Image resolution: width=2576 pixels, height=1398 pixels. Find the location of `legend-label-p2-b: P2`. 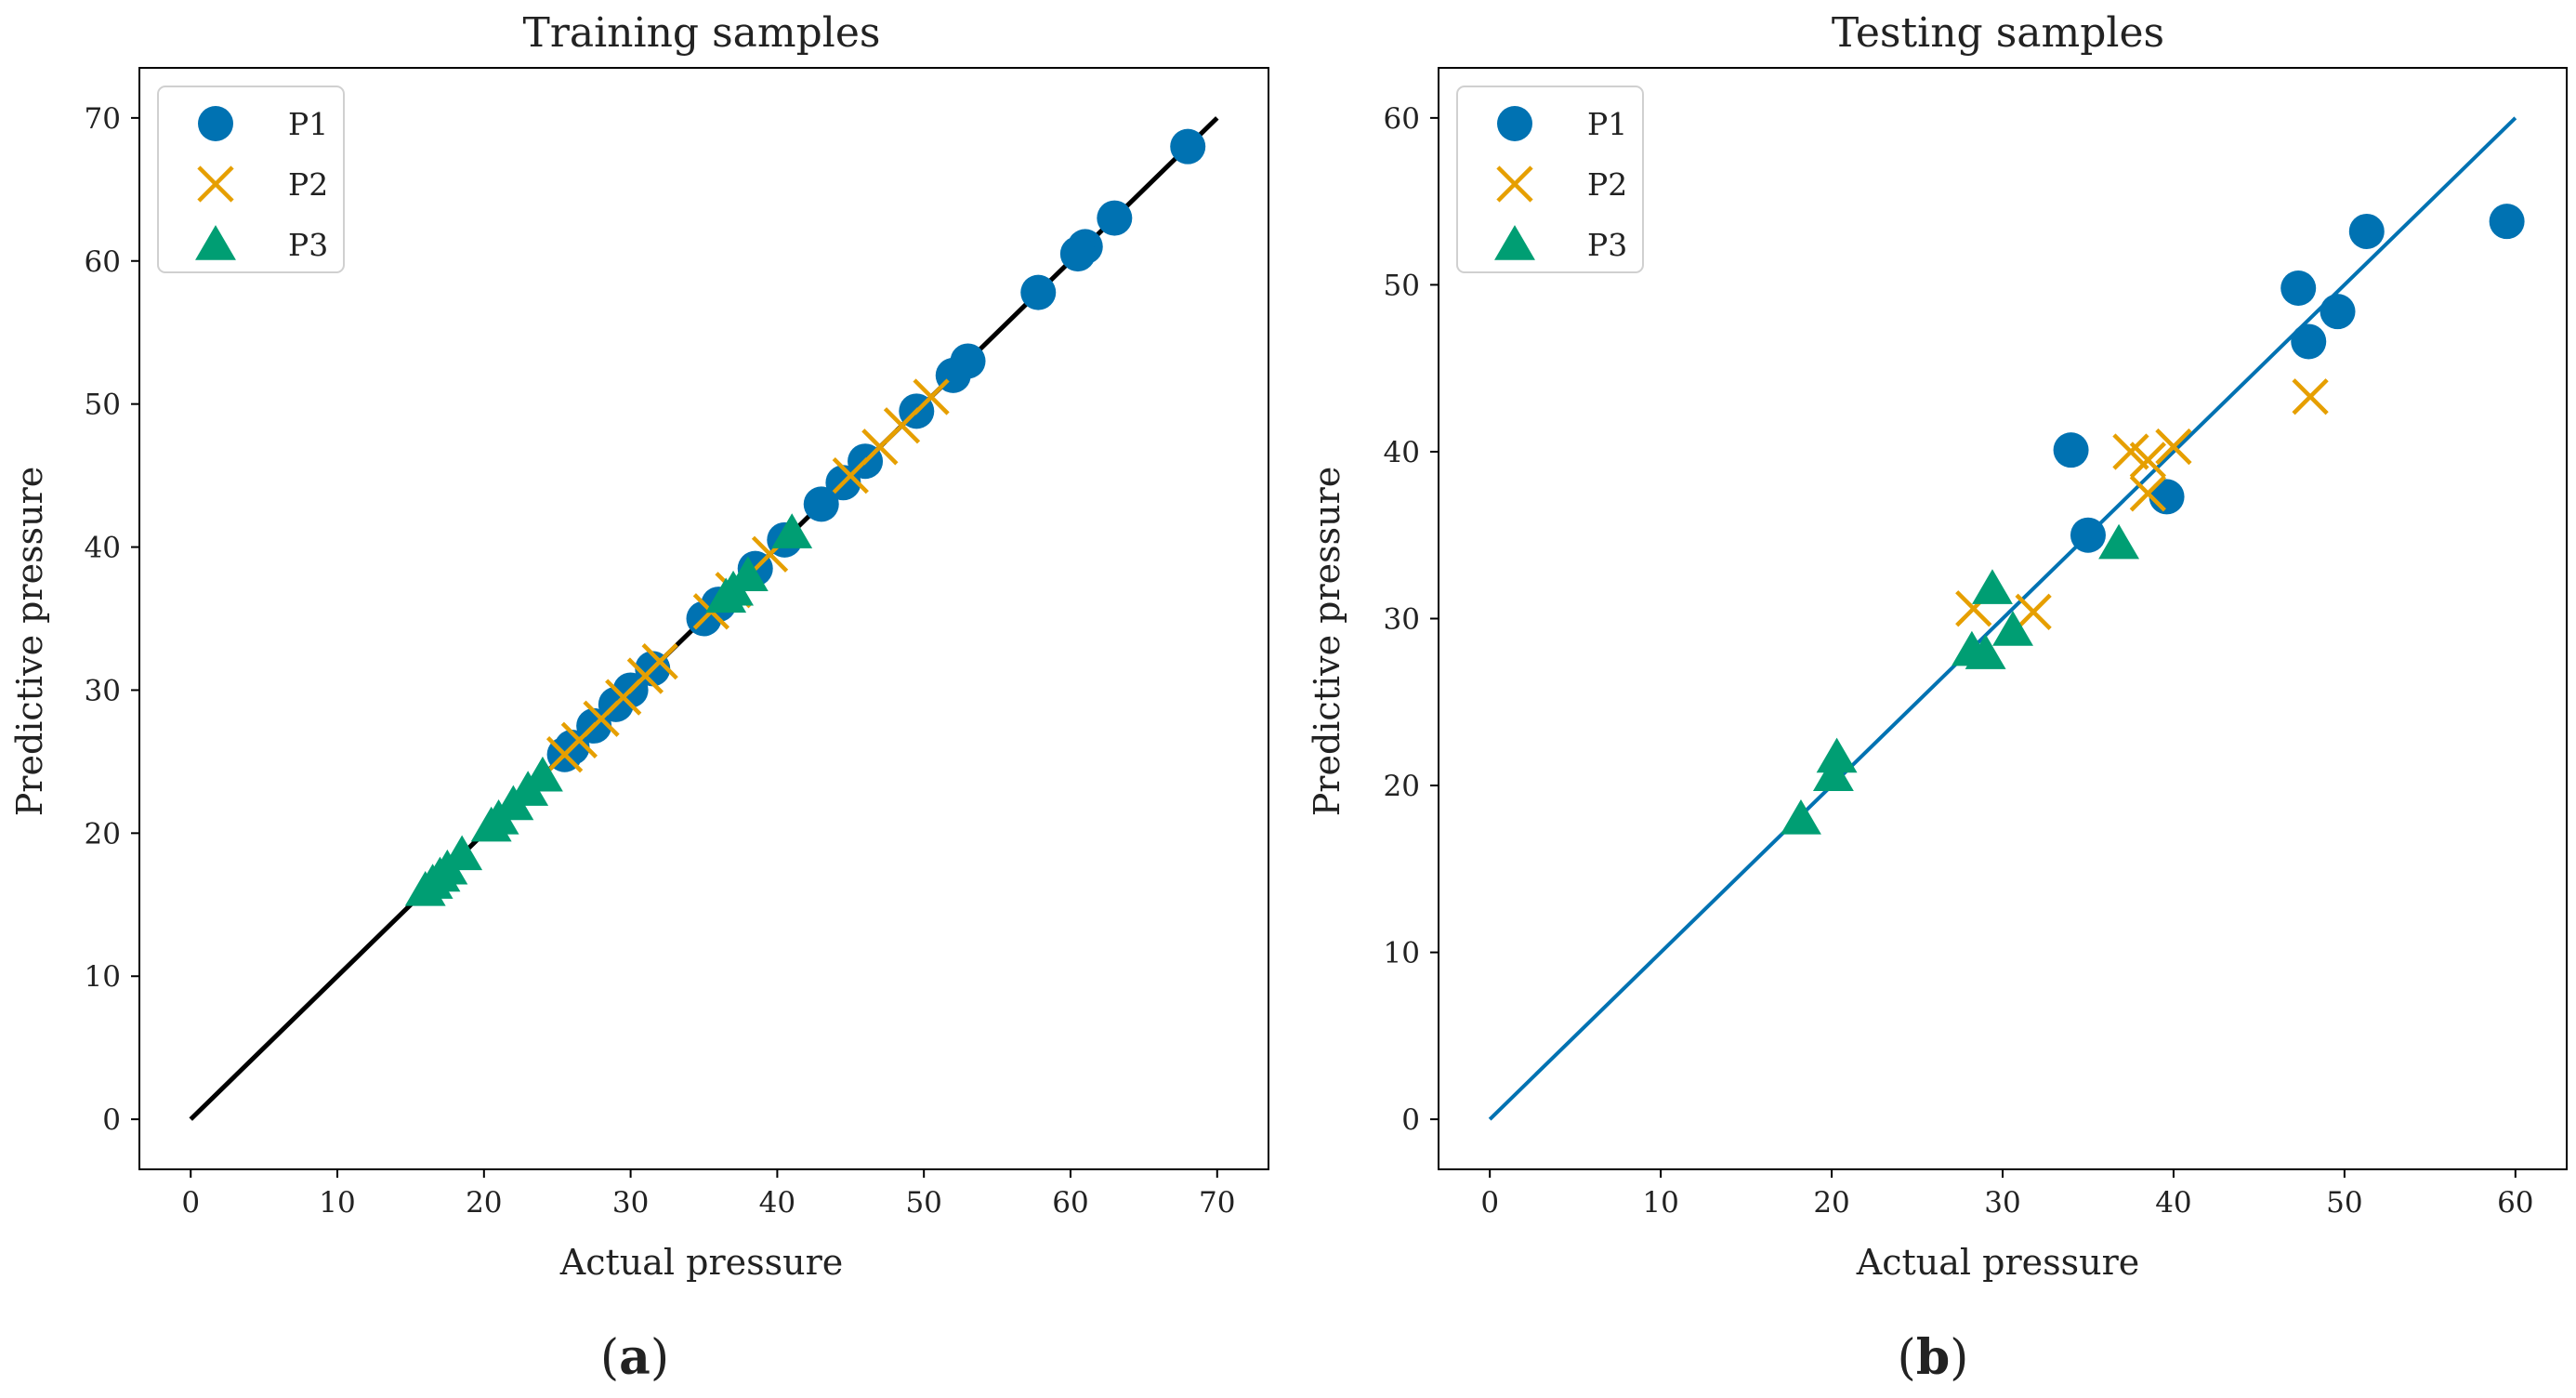

legend-label-p2-b: P2 is located at coordinates (1607, 184).